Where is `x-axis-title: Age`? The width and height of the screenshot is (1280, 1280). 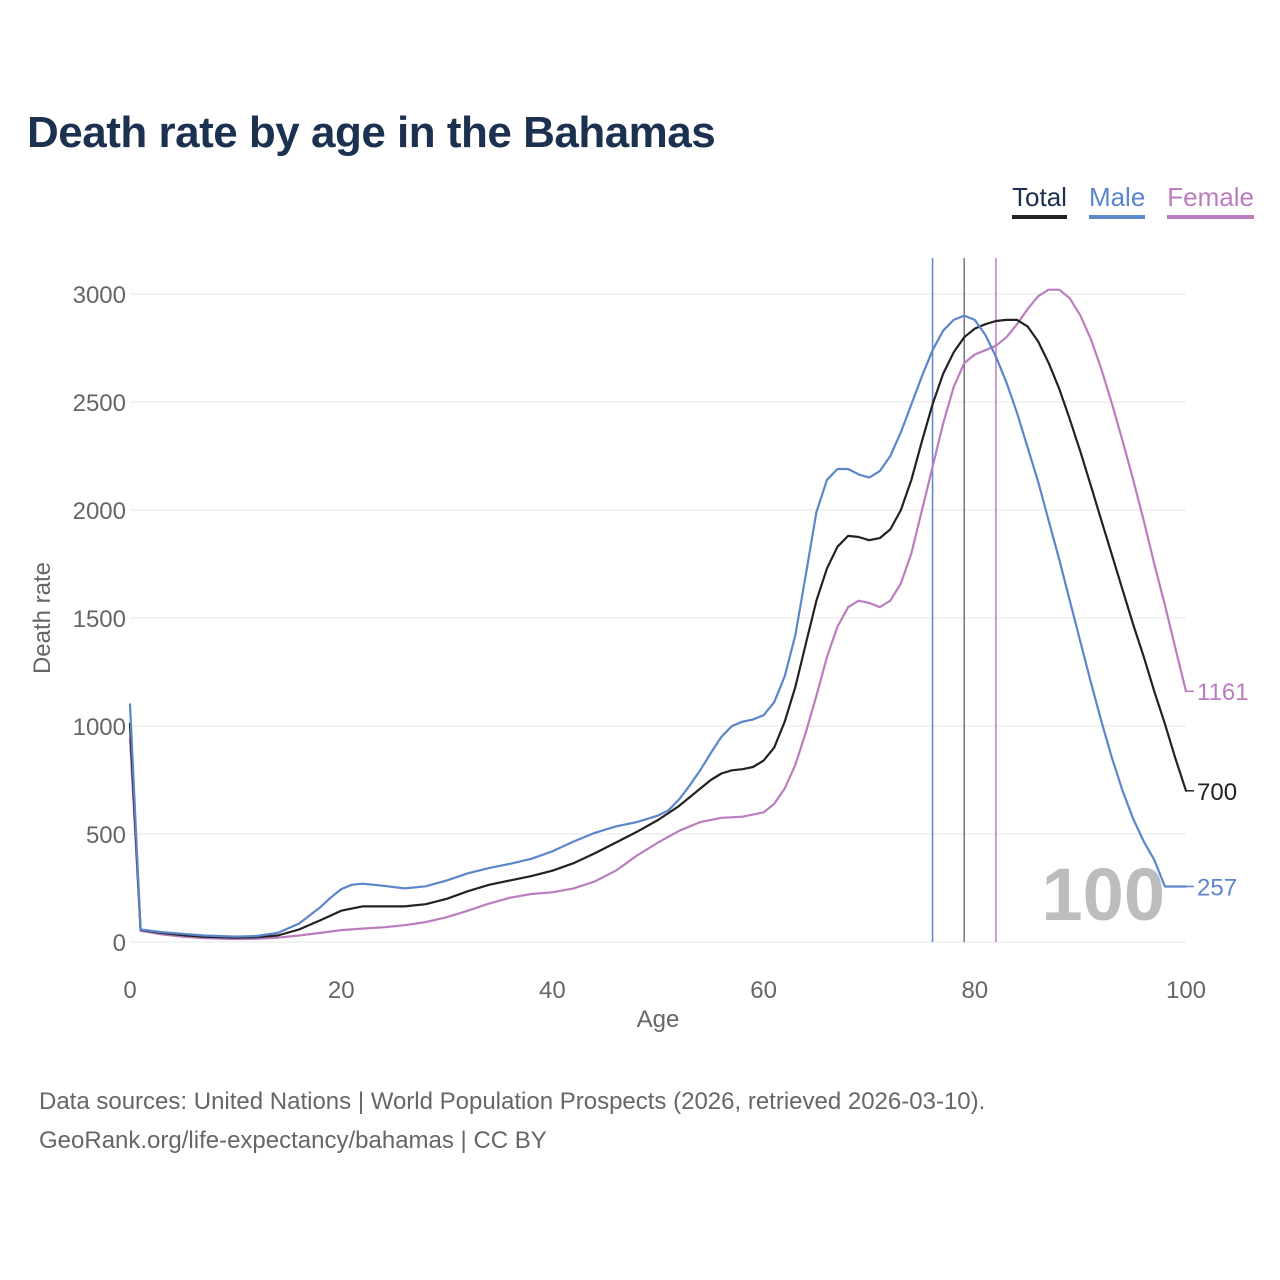 x-axis-title: Age is located at coordinates (658, 1019).